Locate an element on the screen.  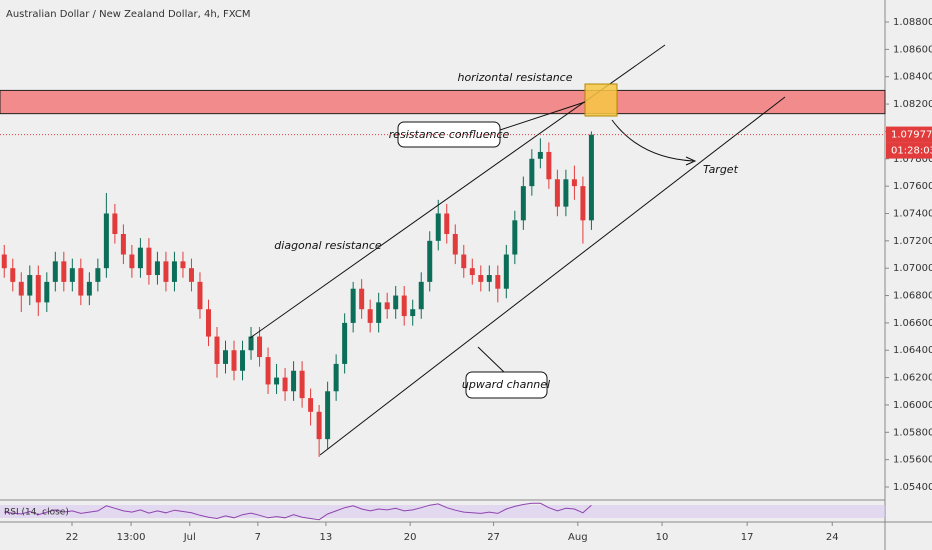
confluence-box is located at coordinates (601, 100).